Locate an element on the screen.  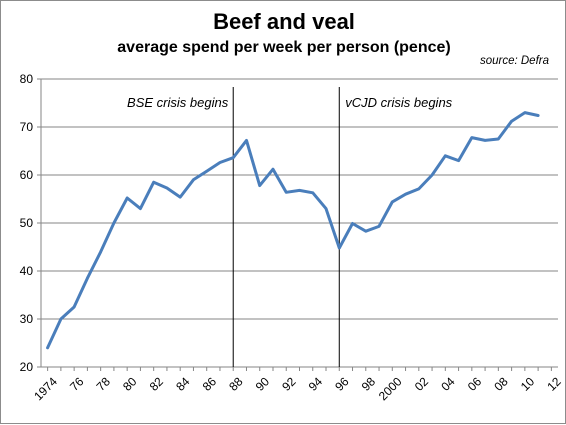
x-tick-label: 08 is located at coordinates (501, 384).